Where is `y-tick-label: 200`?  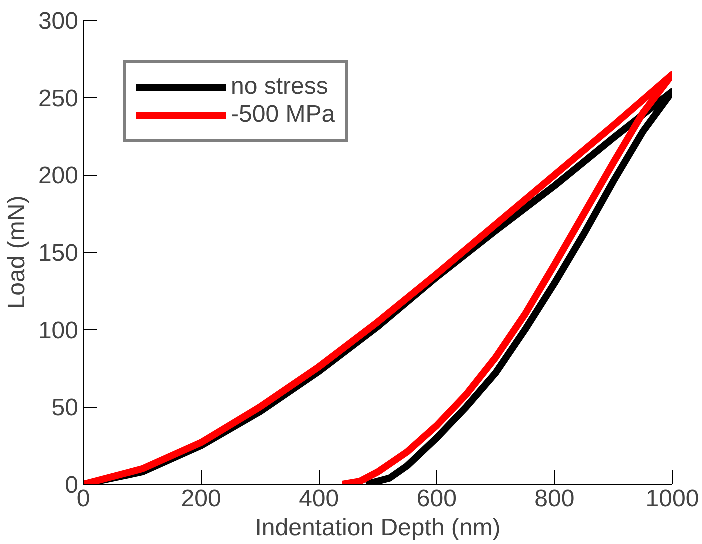
y-tick-label: 200 is located at coordinates (58, 176).